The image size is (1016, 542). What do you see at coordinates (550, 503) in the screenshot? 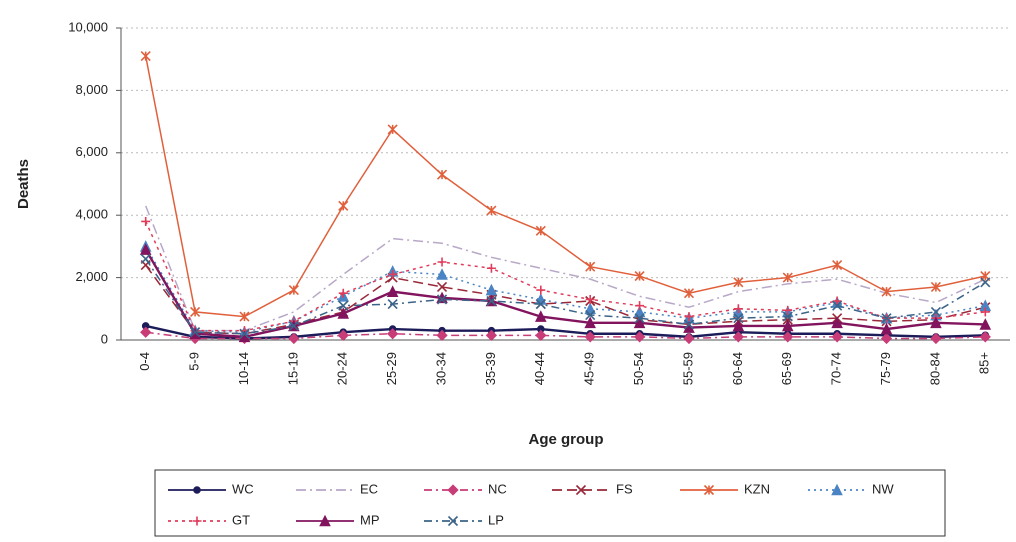
I see `legend-box` at bounding box center [550, 503].